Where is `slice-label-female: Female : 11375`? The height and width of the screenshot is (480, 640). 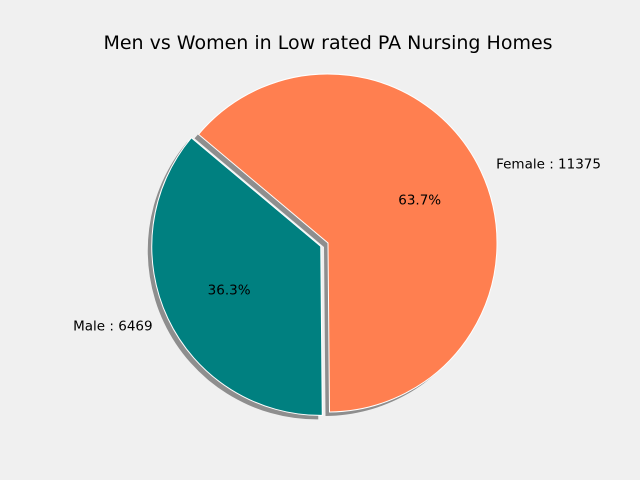 slice-label-female: Female : 11375 is located at coordinates (548, 165).